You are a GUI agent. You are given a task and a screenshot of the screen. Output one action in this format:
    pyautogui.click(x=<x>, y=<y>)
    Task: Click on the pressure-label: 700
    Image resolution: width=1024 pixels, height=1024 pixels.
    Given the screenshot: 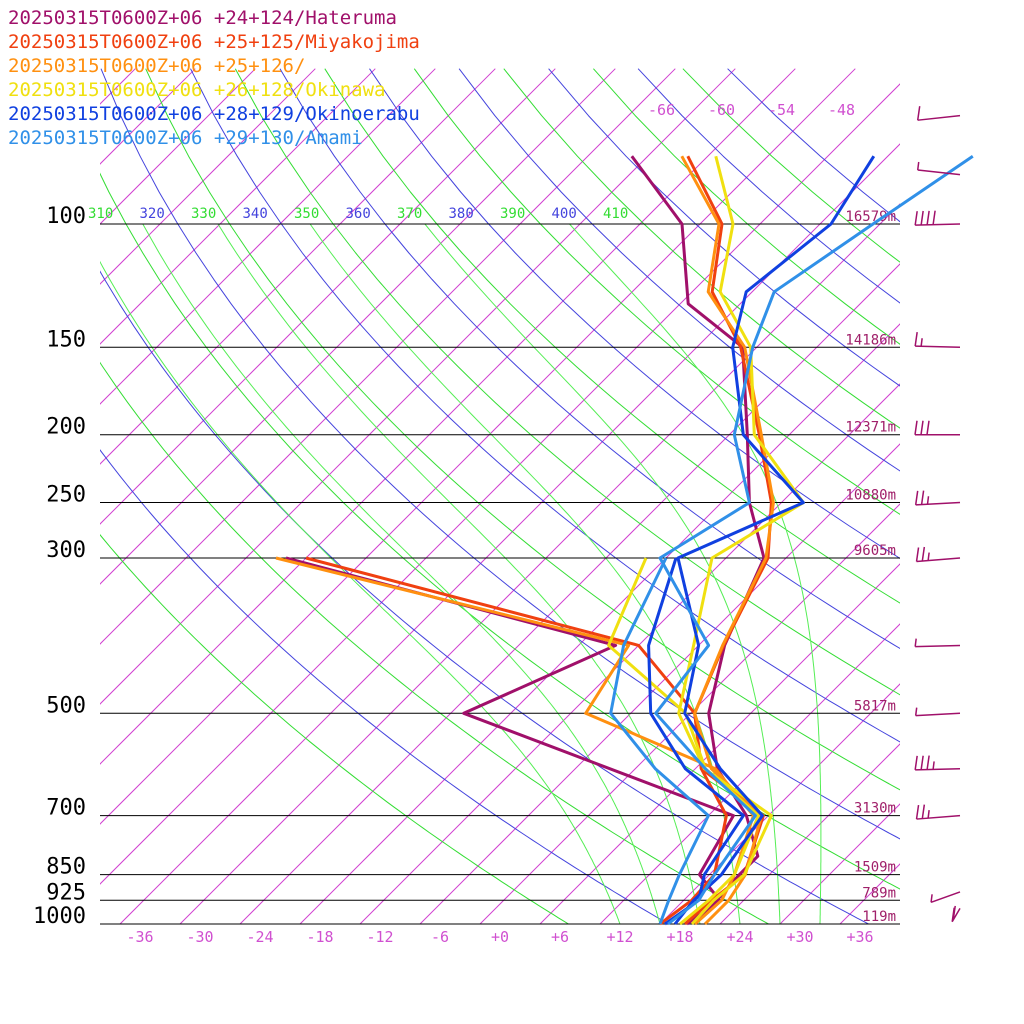 What is the action you would take?
    pyautogui.click(x=66, y=808)
    